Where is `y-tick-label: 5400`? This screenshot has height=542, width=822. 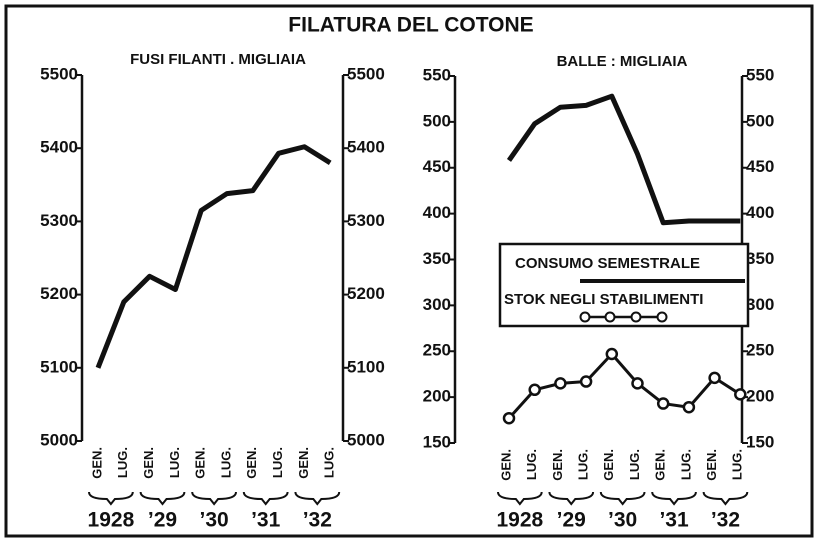
y-tick-label: 5400 is located at coordinates (59, 147).